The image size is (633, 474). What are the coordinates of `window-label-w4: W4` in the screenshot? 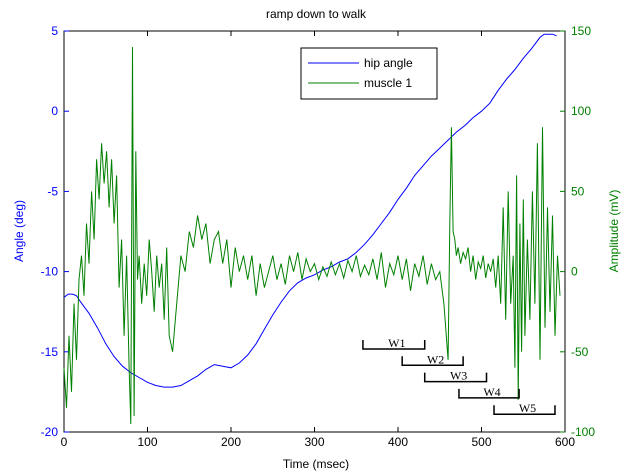 It's located at (491, 392).